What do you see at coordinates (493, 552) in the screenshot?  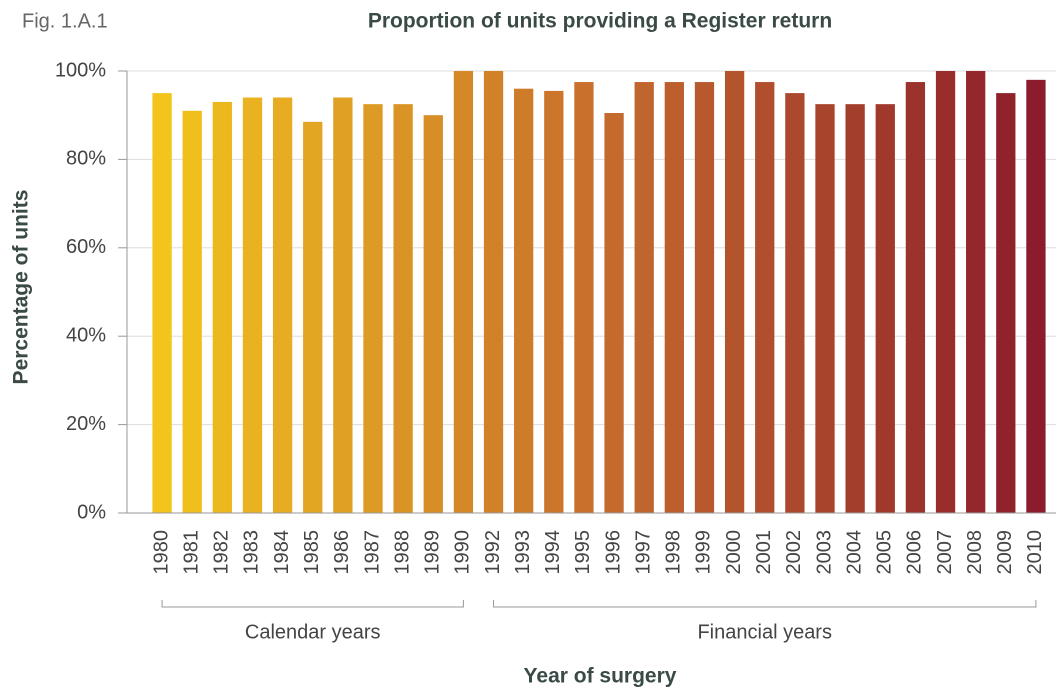 I see `x-tick-label: 1992` at bounding box center [493, 552].